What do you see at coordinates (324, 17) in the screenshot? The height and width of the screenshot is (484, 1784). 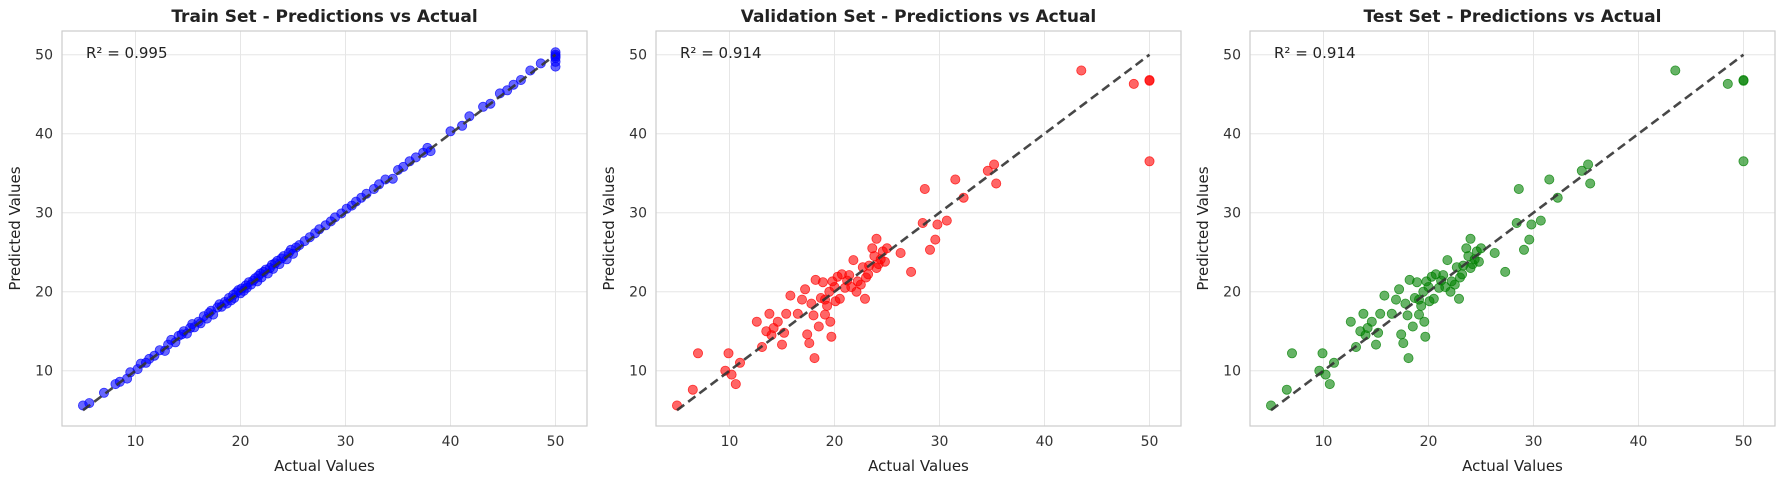 I see `chart-title: Train Set - Predictions vs Actual` at bounding box center [324, 17].